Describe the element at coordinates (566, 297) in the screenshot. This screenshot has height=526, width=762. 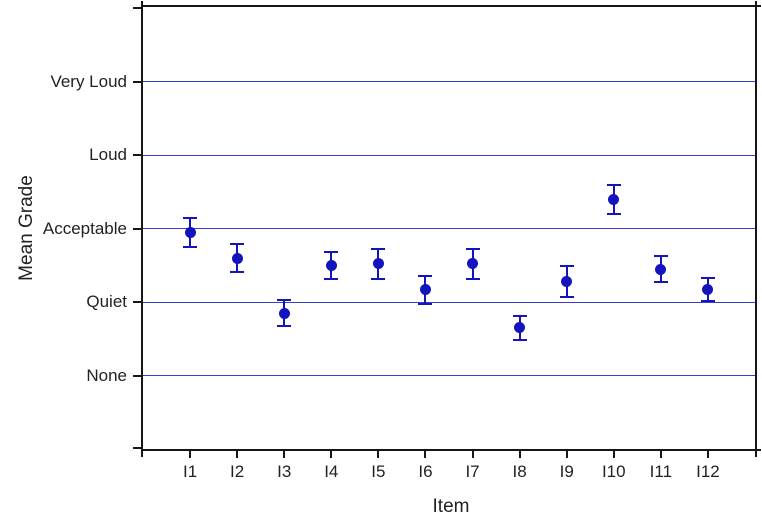
I see `error-bar-cap-bottom-i9` at that location.